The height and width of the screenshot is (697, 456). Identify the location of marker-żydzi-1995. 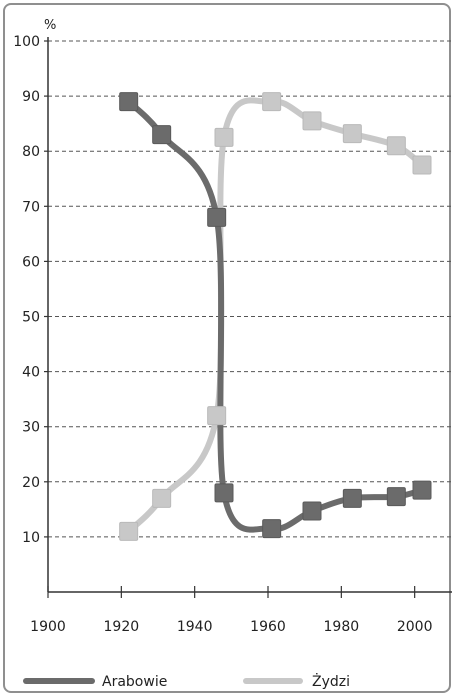
(396, 146).